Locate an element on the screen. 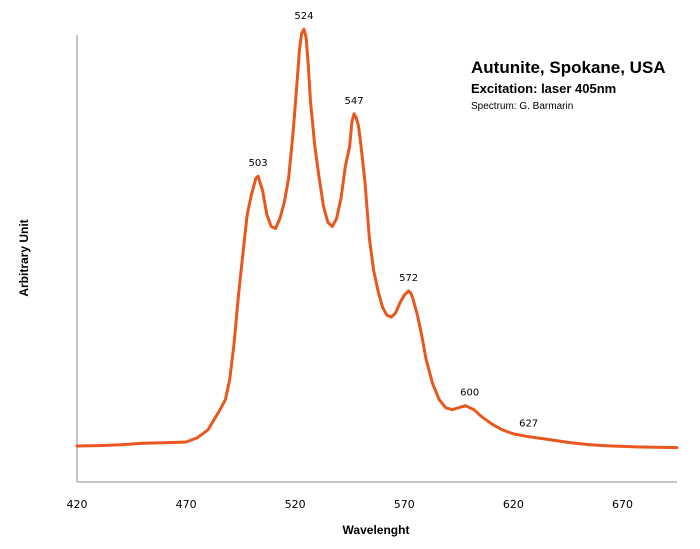 This screenshot has height=549, width=700. chart-title: Autunite, Spokane, USA is located at coordinates (568, 67).